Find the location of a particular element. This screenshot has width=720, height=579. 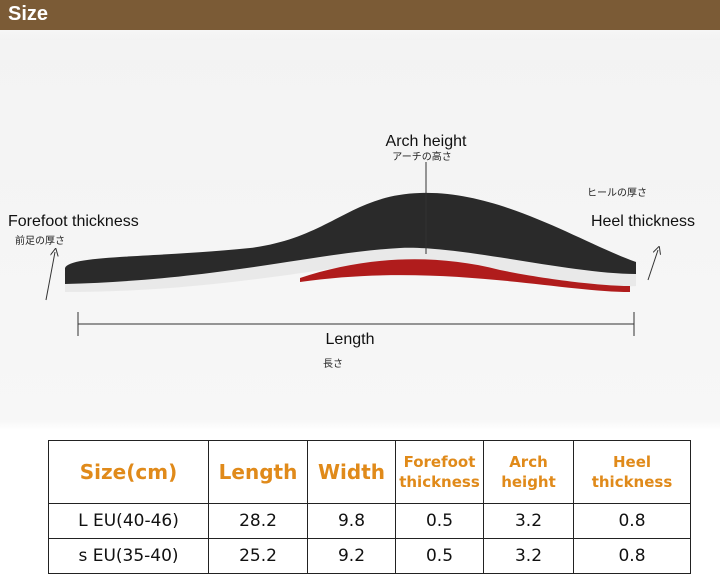

table-cell: s EU(35-40) is located at coordinates (128, 556).